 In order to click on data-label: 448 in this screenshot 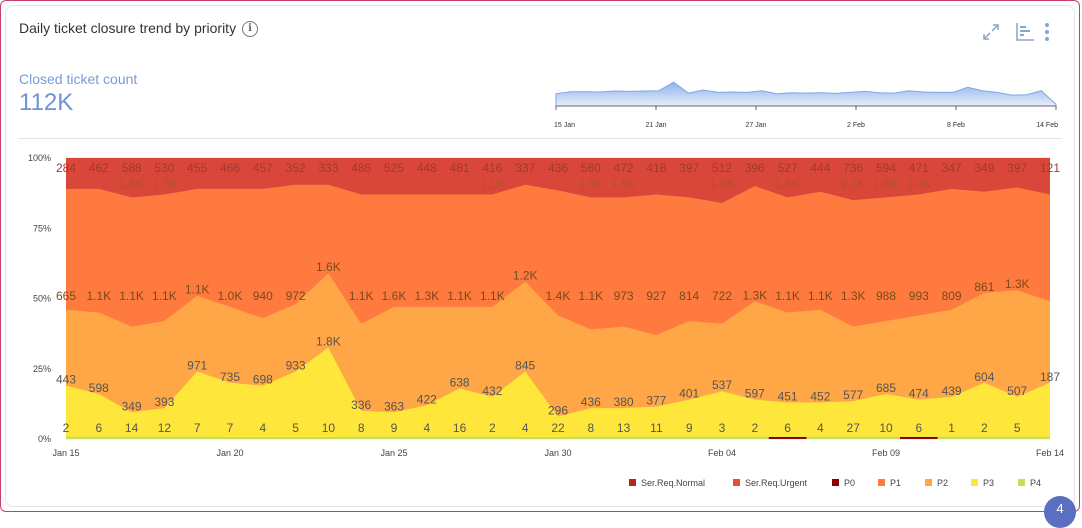, I will do `click(427, 168)`.